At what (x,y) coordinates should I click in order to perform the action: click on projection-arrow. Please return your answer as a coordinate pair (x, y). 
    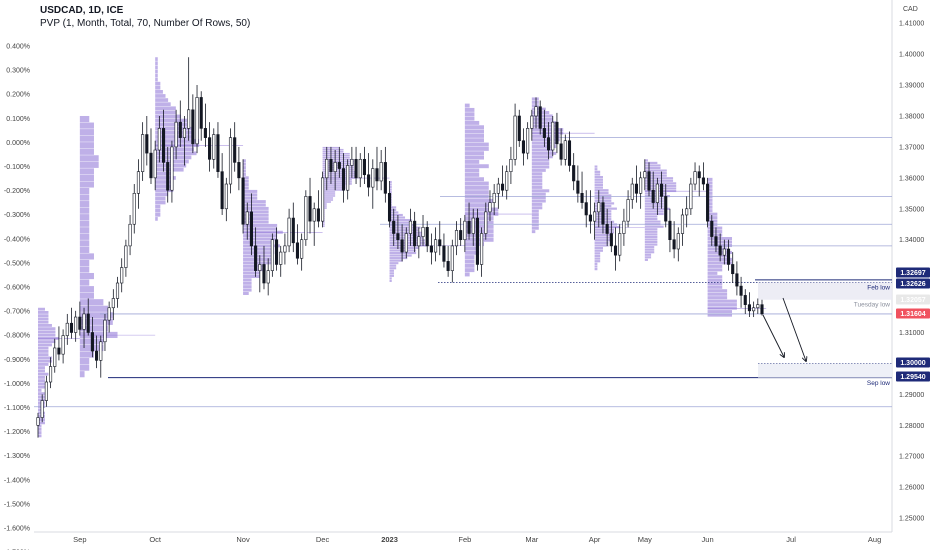
    Looking at the image, I should click on (773, 335).